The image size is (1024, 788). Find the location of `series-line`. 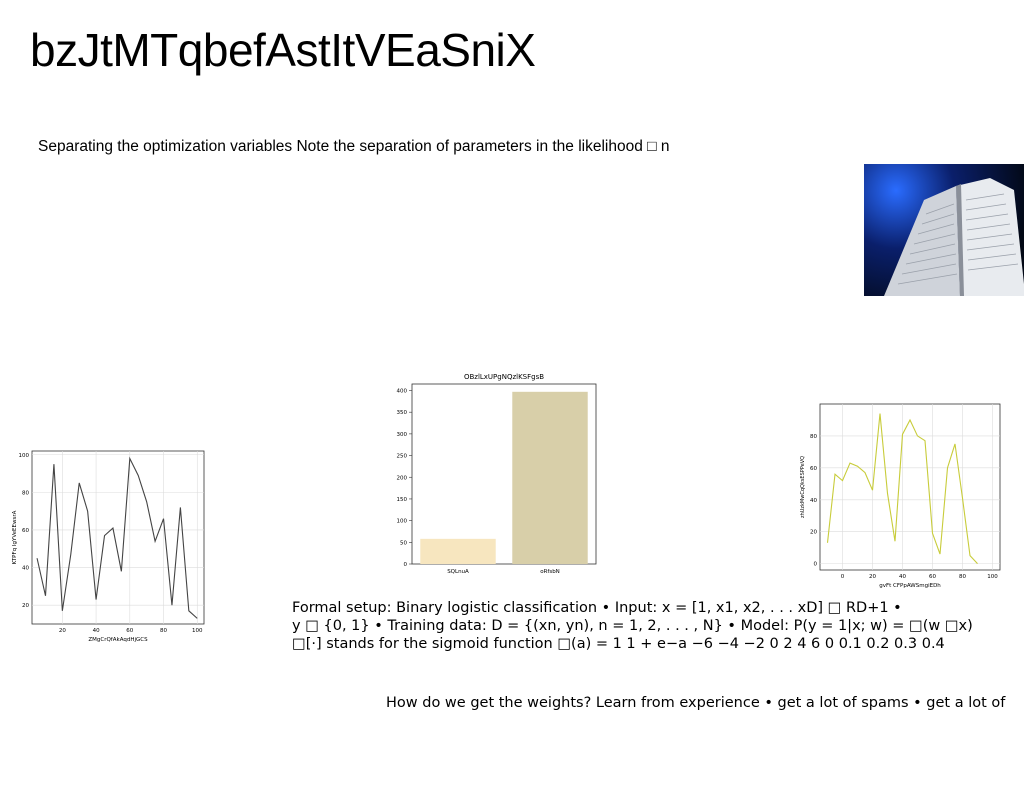

series-line is located at coordinates (117, 537).